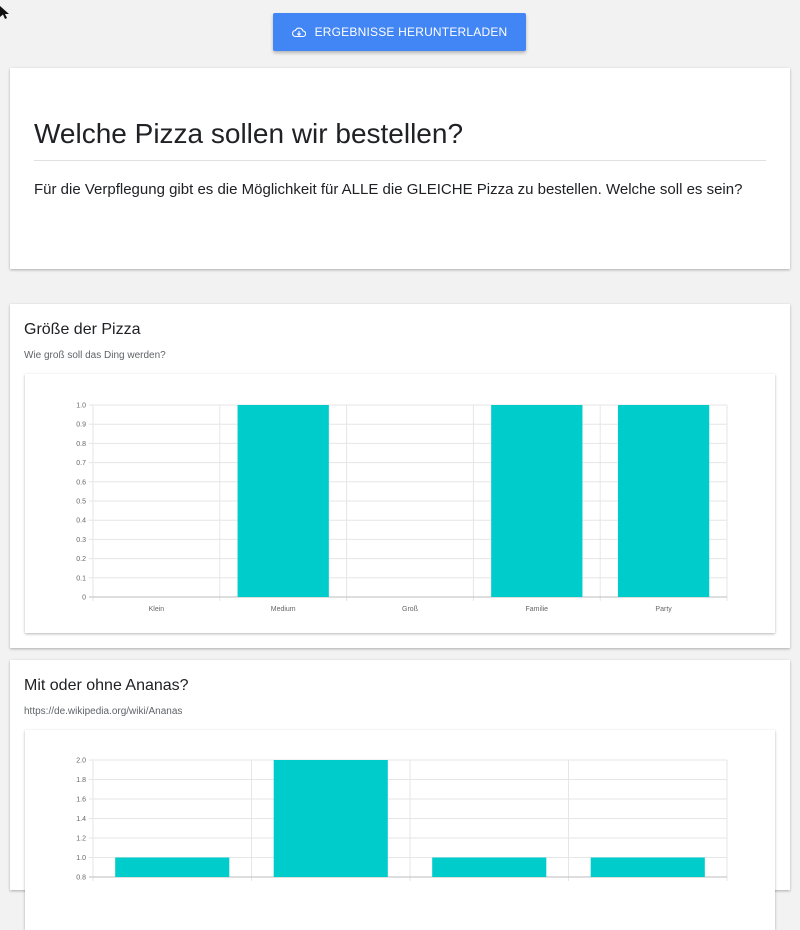 The width and height of the screenshot is (800, 930). I want to click on download-results-label: ERGEBNISSE HERUNTERLADEN, so click(411, 32).